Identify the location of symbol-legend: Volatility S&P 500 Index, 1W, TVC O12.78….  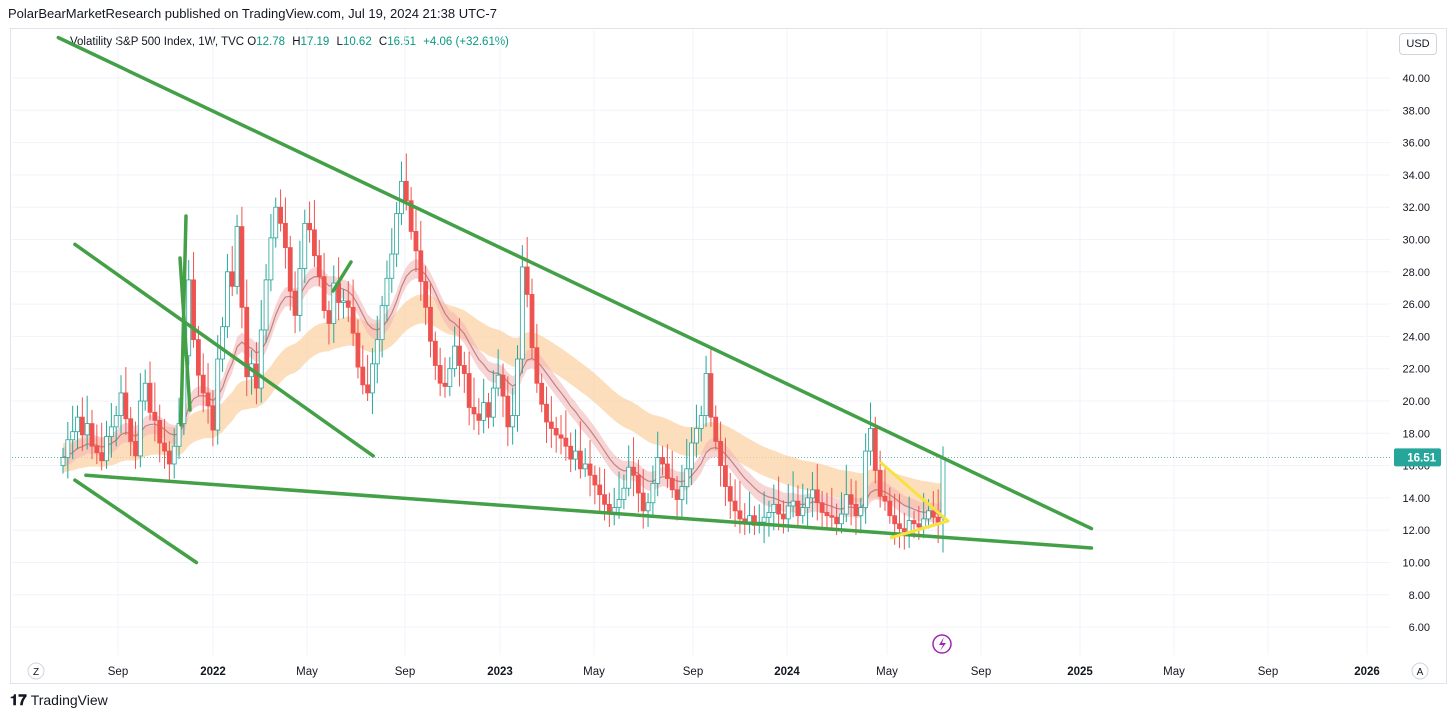
(289, 42).